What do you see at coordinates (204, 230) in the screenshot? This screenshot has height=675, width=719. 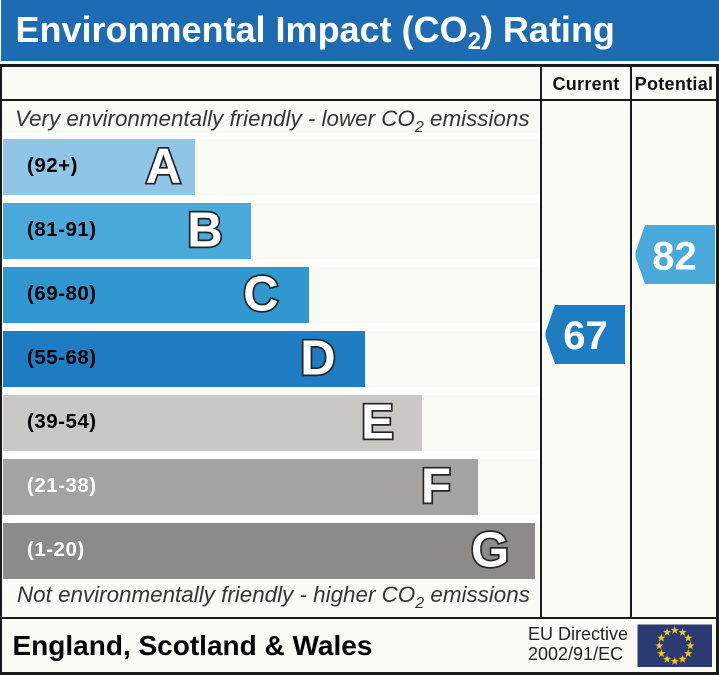 I see `svg-text: B` at bounding box center [204, 230].